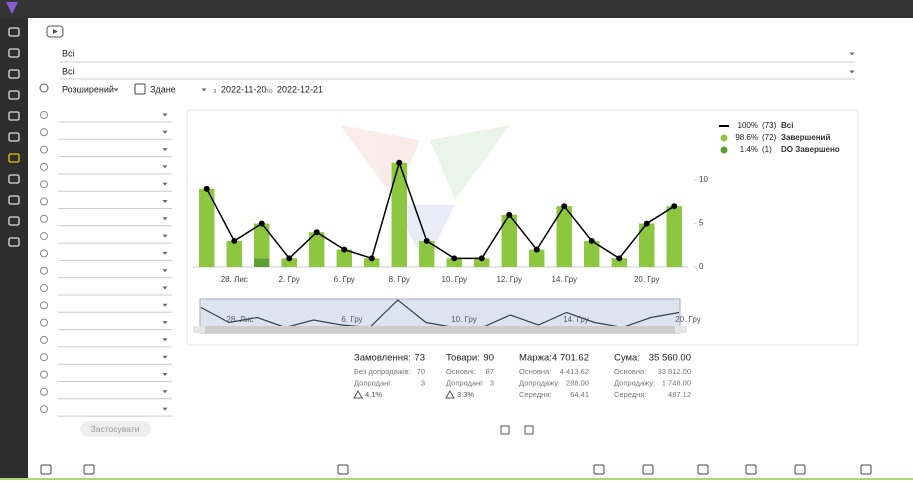  Describe the element at coordinates (88, 89) in the screenshot. I see `mode-select: Розширений` at that location.